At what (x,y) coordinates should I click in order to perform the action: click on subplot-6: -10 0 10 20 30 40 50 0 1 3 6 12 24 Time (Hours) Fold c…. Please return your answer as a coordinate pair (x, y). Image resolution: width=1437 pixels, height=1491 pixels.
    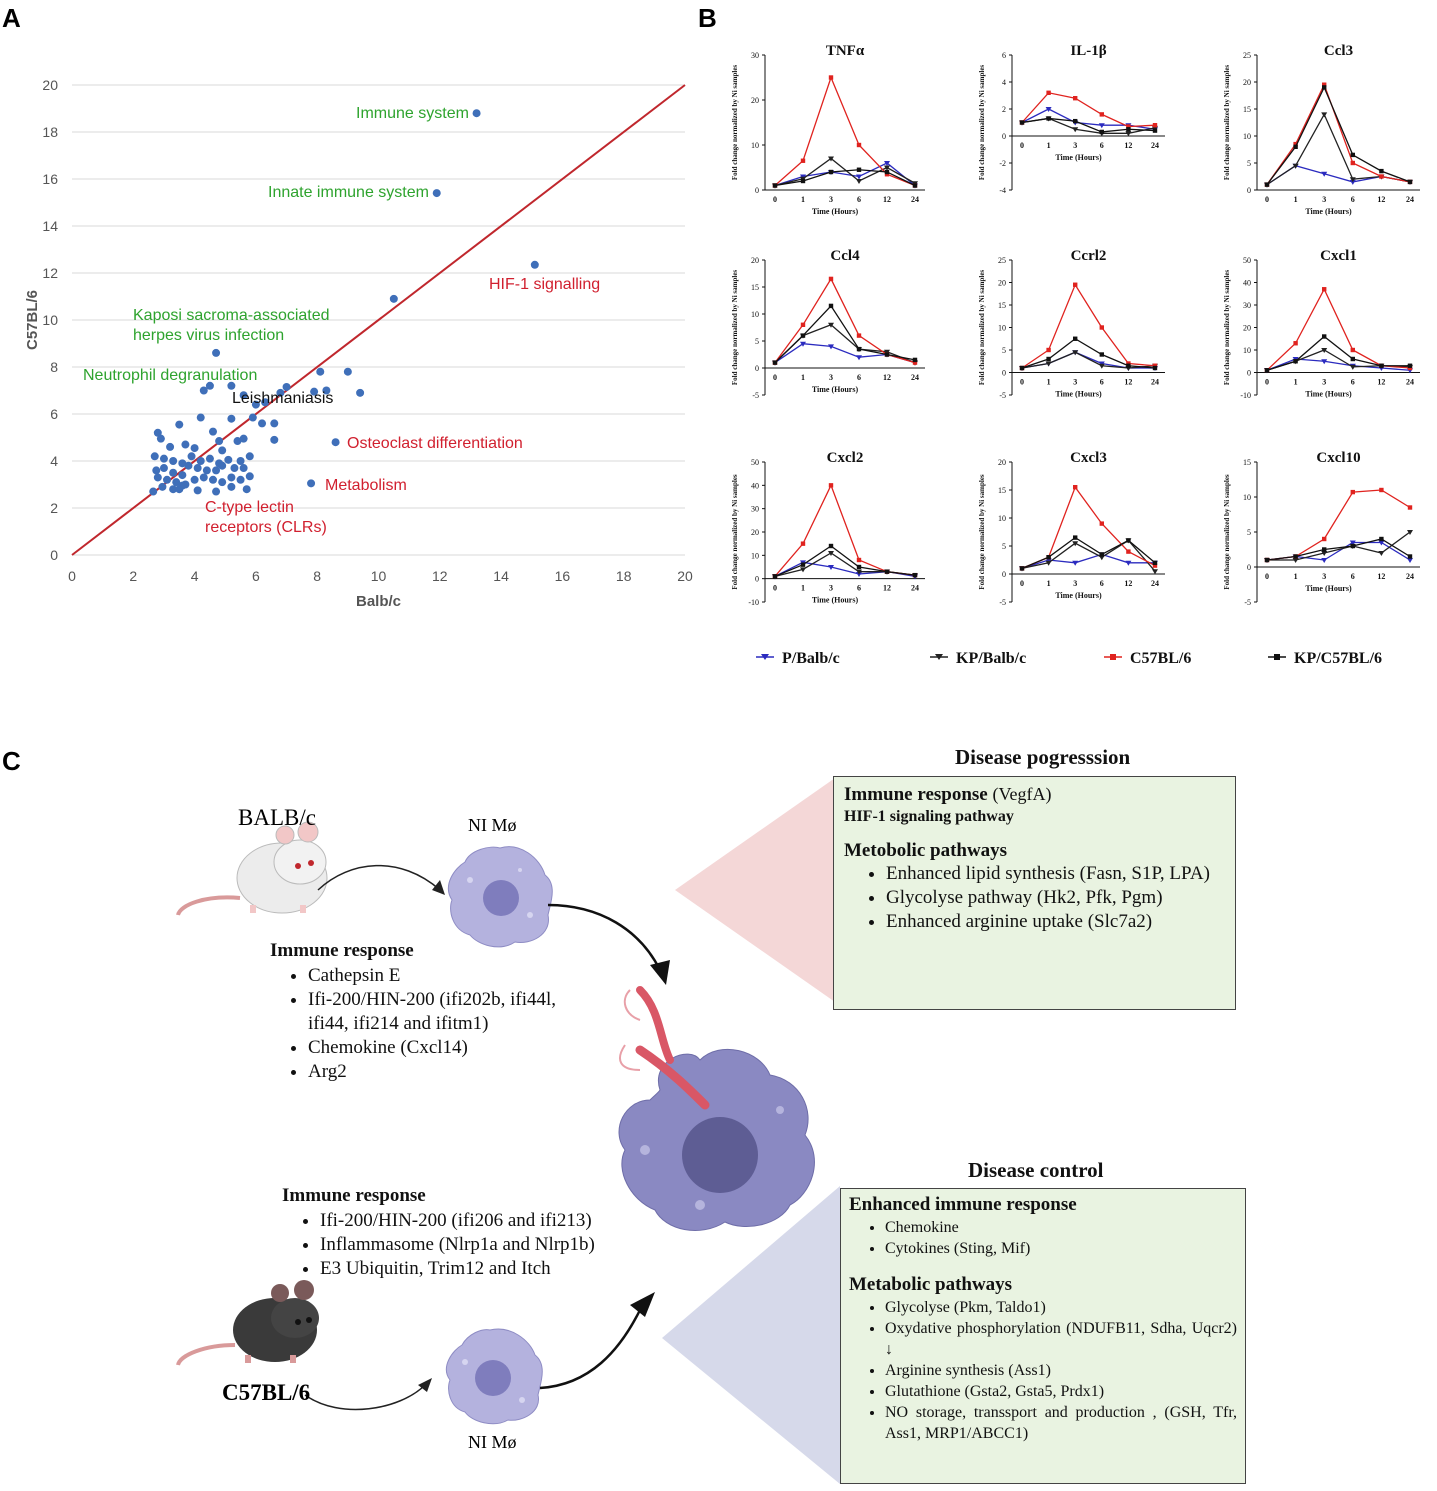
    Looking at the image, I should click on (828, 528).